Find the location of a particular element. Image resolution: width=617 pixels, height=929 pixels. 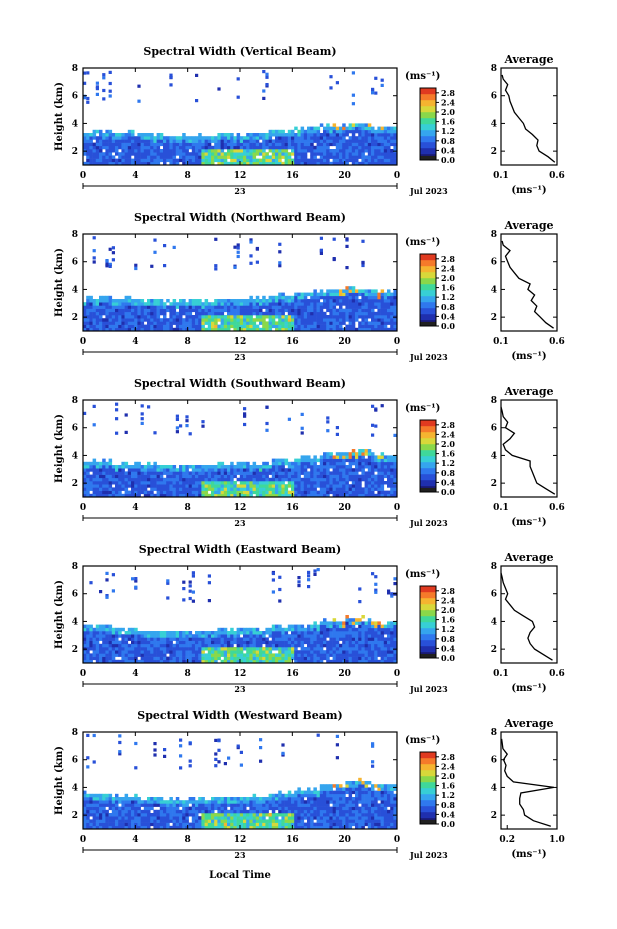

colorbar-tick-label: 2.0 is located at coordinates (448, 444).